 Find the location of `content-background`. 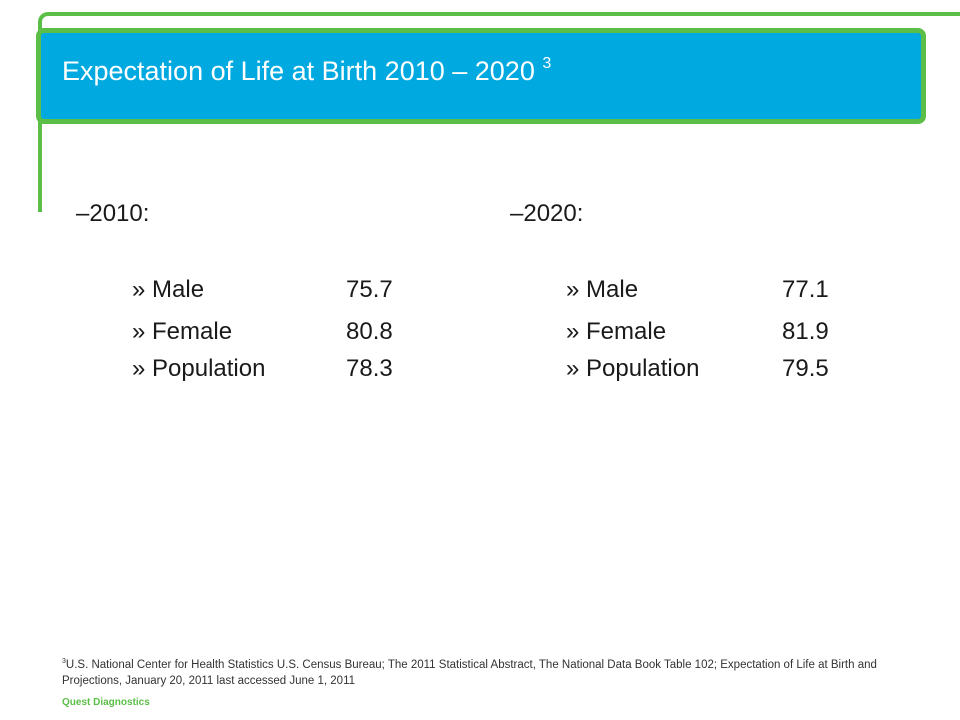

content-background is located at coordinates (501, 173).